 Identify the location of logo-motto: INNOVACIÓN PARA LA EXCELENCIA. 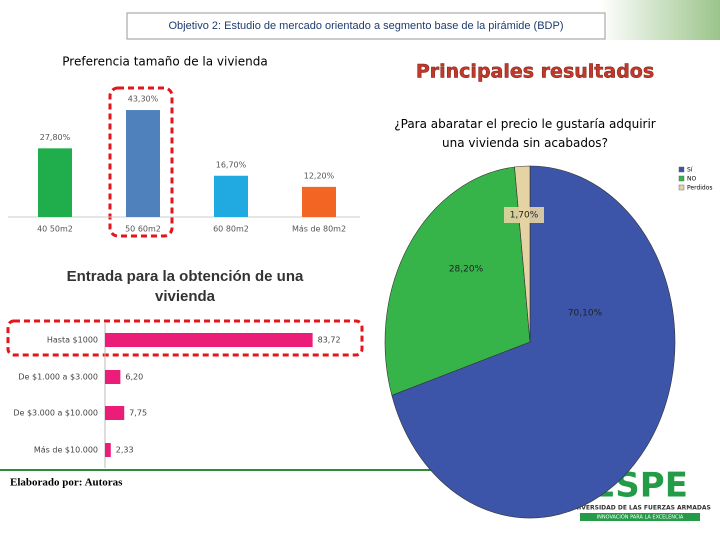
(640, 517).